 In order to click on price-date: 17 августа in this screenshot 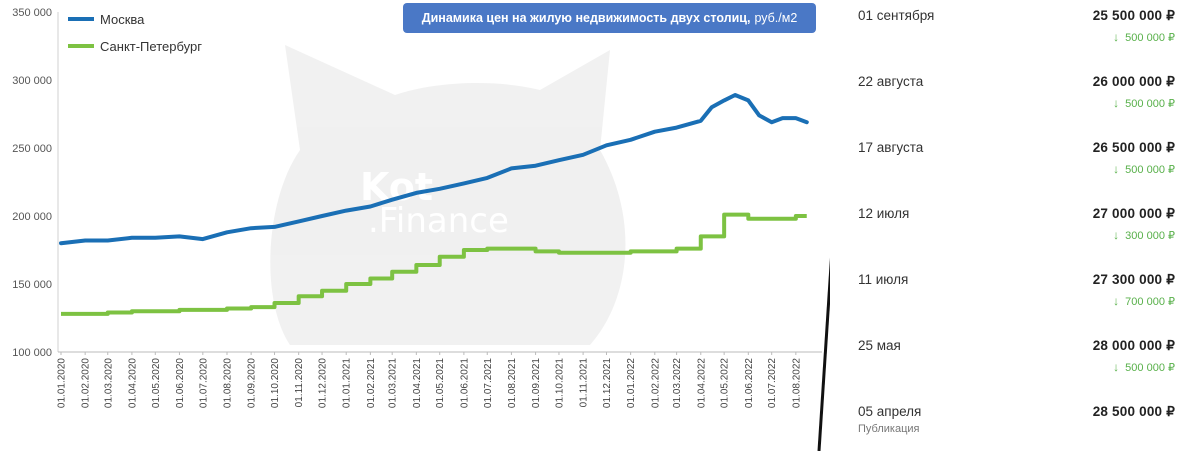, I will do `click(891, 147)`.